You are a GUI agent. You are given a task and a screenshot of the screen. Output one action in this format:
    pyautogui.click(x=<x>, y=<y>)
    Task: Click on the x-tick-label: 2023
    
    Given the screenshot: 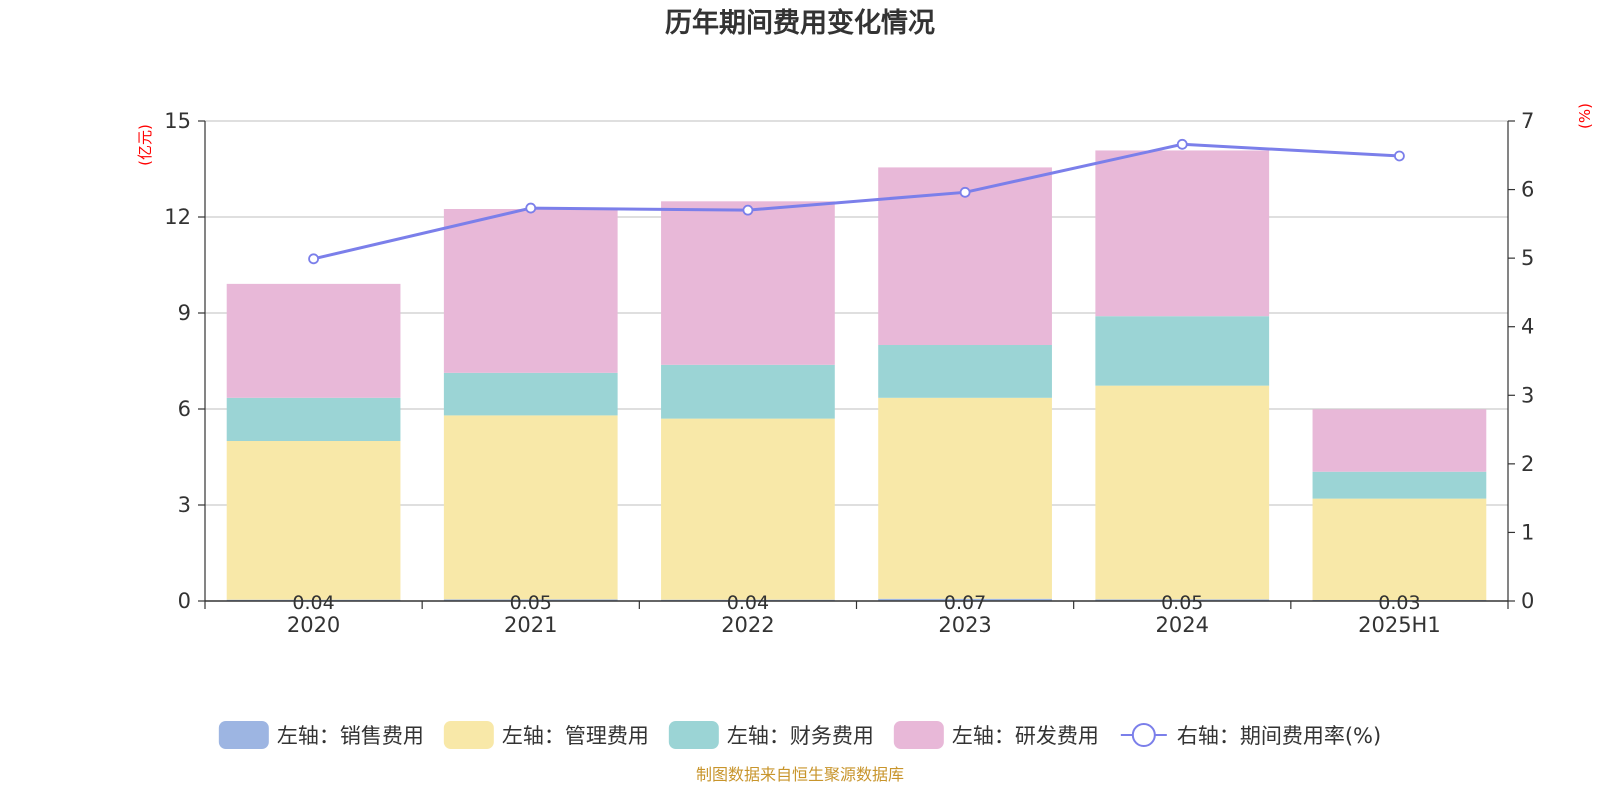 What is the action you would take?
    pyautogui.click(x=964, y=625)
    